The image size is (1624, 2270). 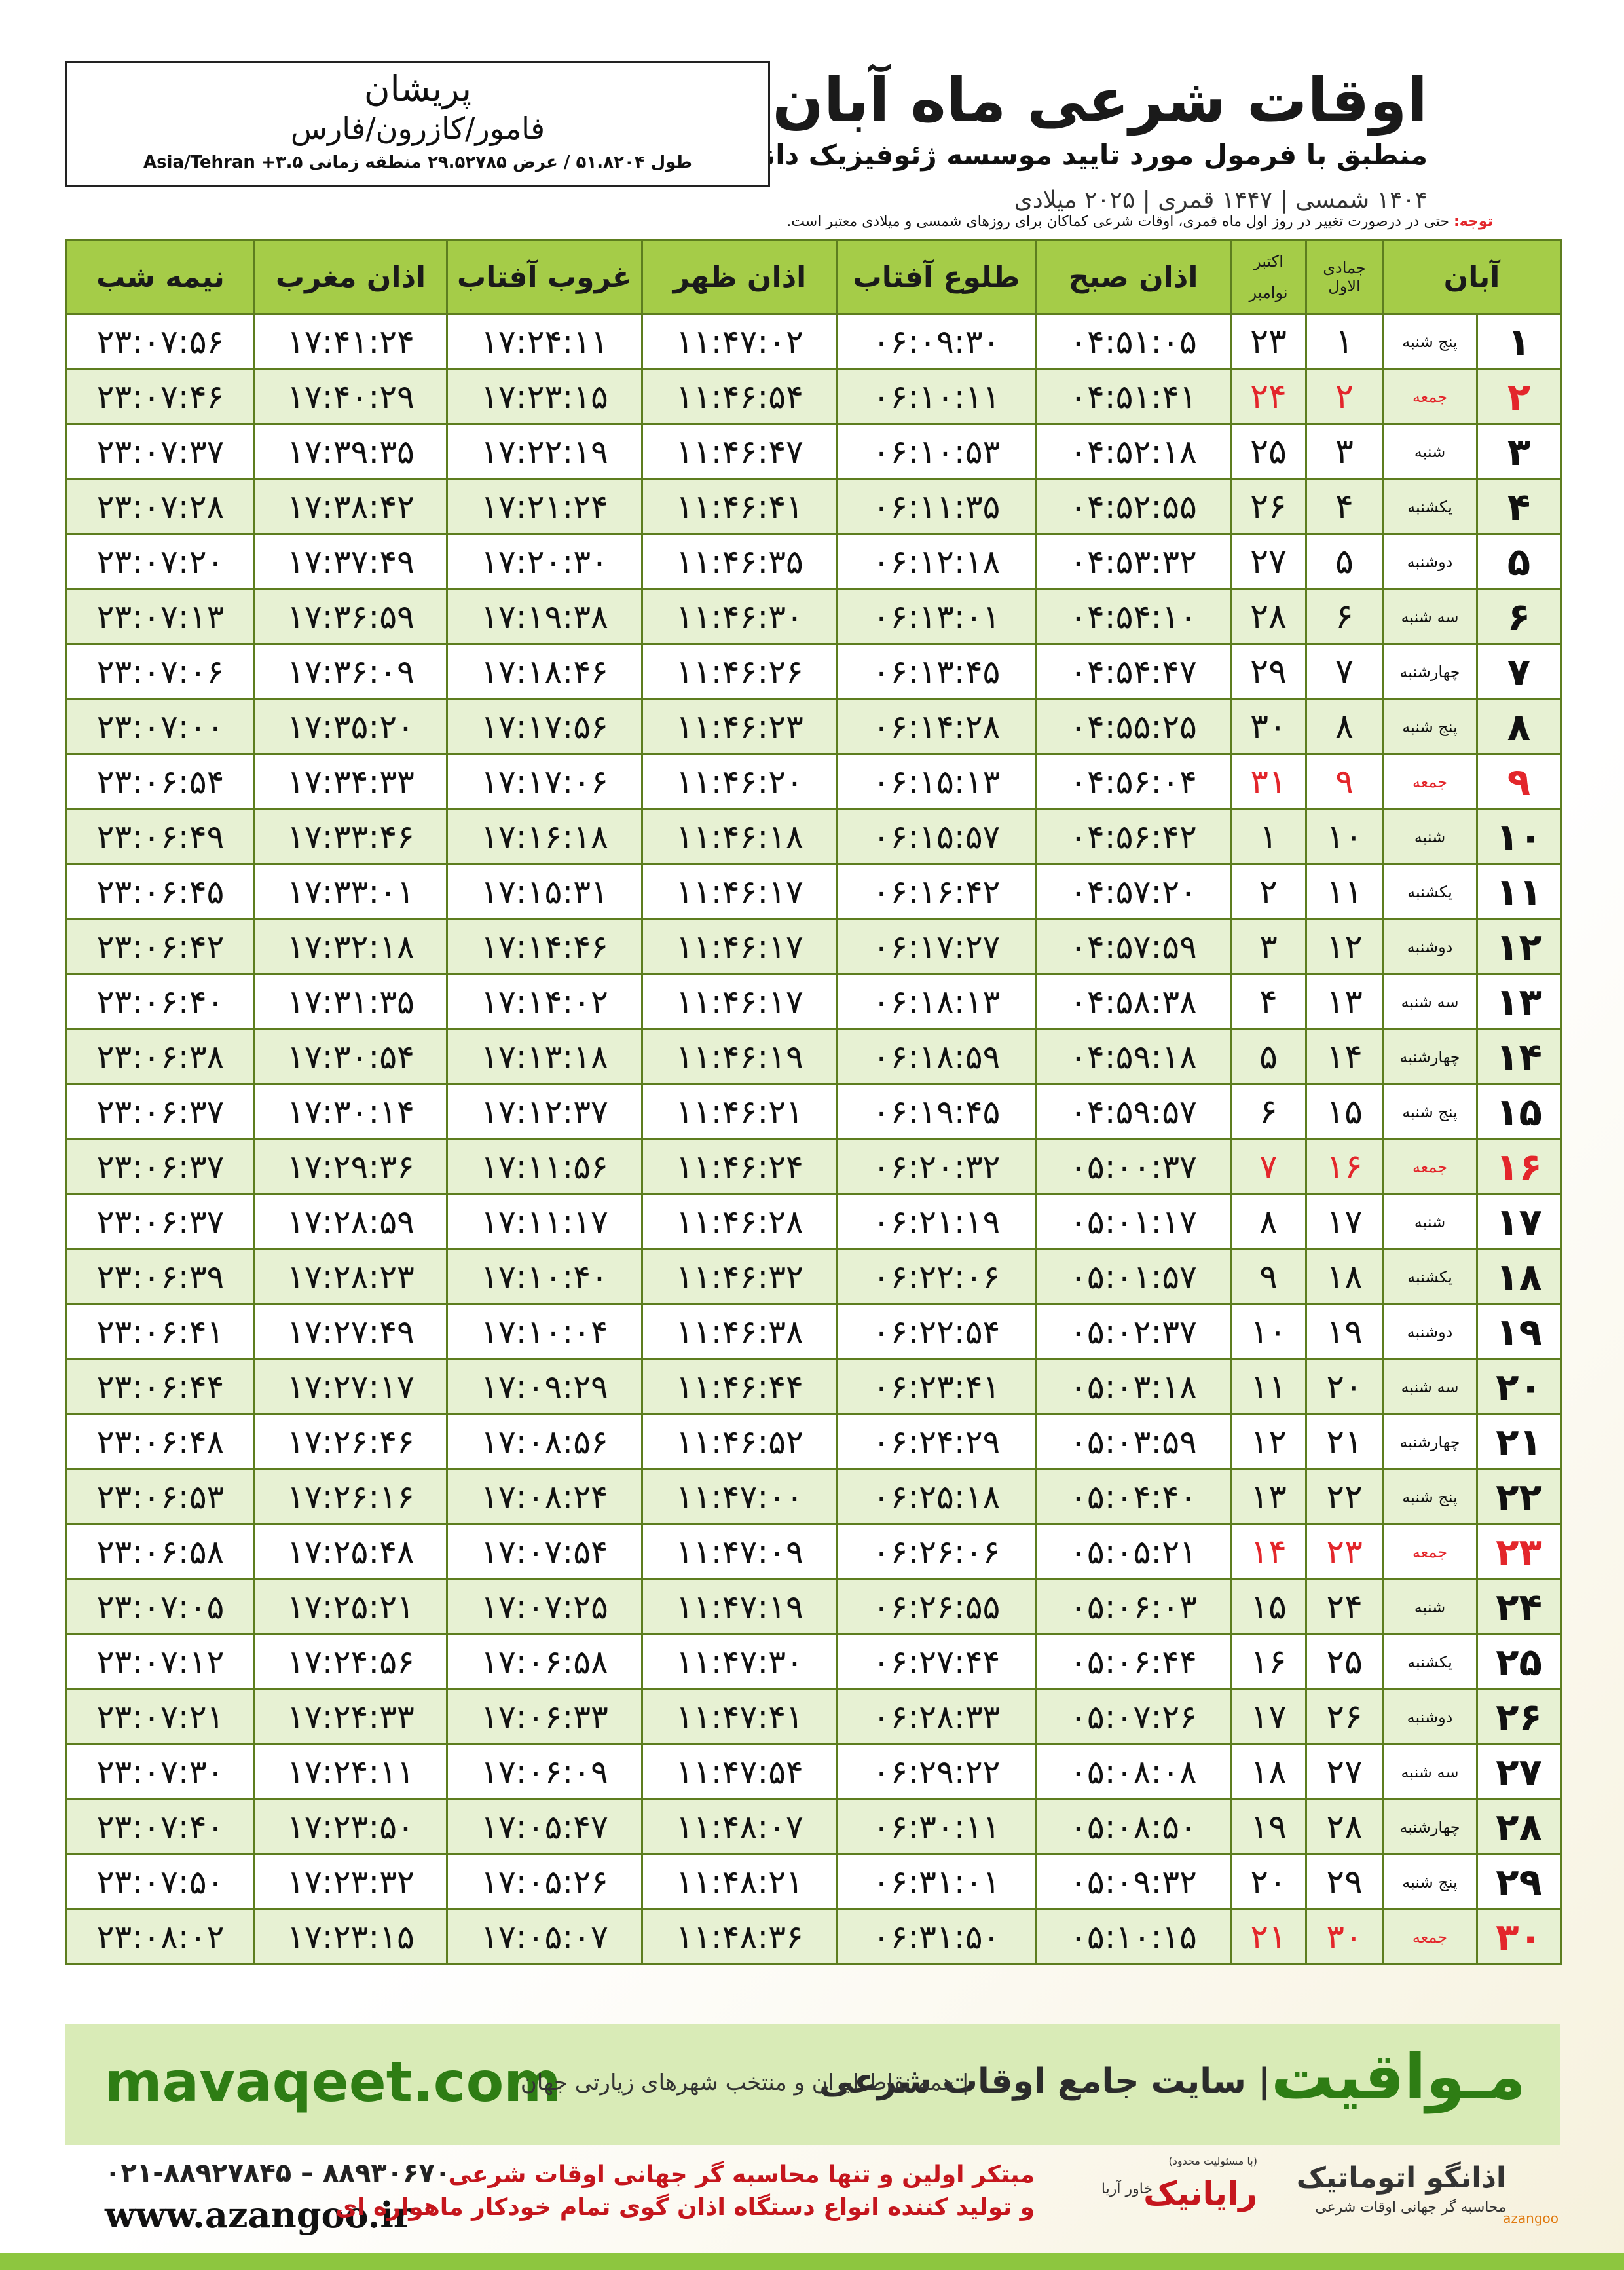 What do you see at coordinates (936, 506) in the screenshot?
I see `table-cell: ۰۶:۱۱:۳۵` at bounding box center [936, 506].